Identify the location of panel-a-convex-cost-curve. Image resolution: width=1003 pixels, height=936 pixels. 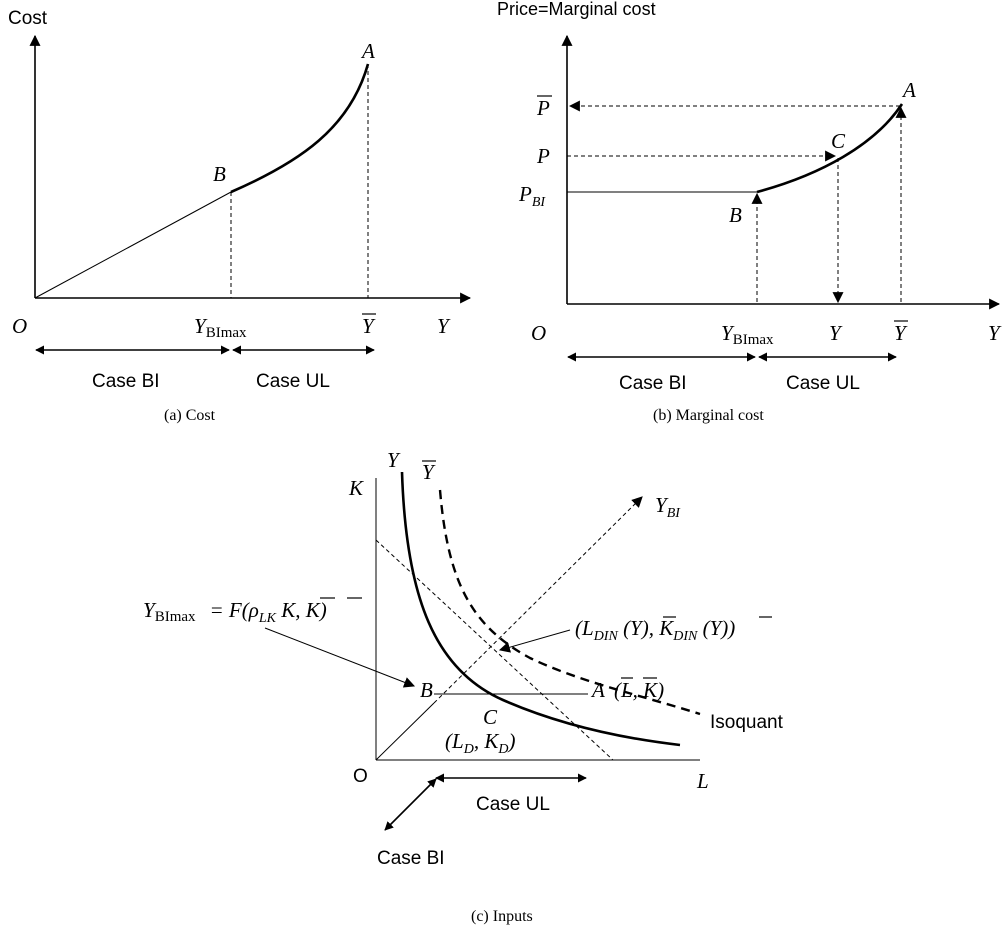
(300, 128).